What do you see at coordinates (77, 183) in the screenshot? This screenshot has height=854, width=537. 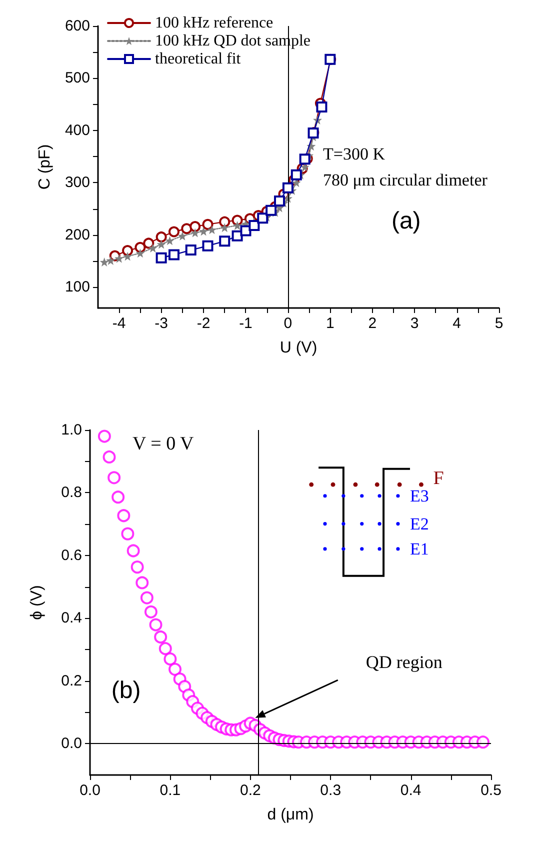 I see `y-tick-label: 300` at bounding box center [77, 183].